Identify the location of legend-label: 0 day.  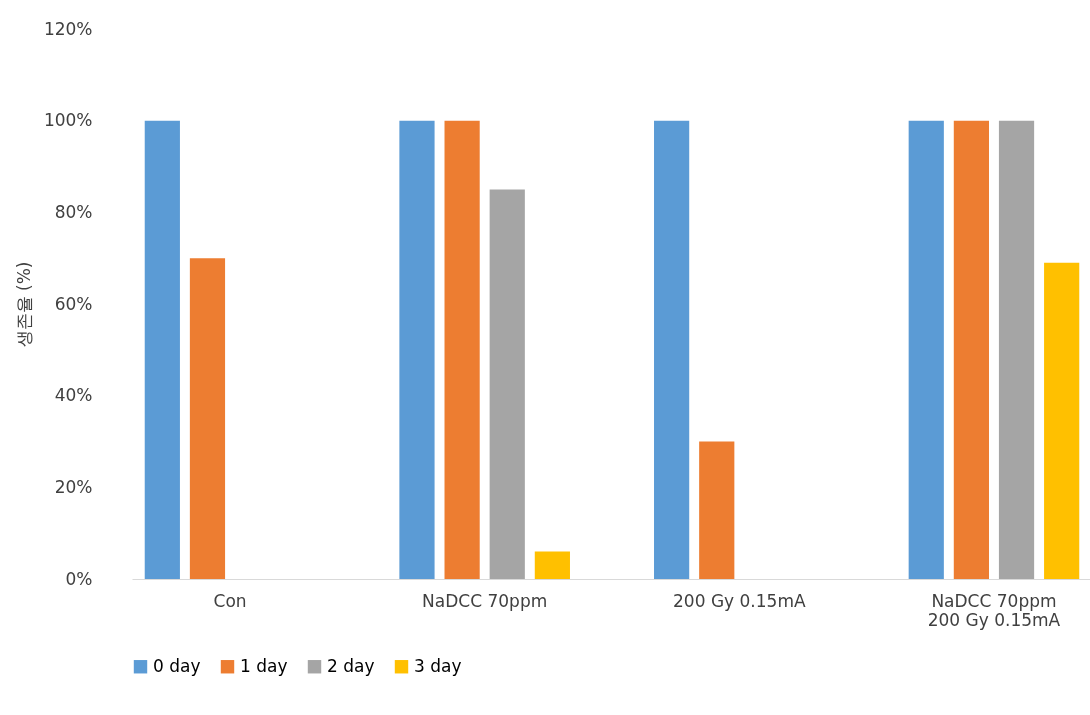
(177, 665).